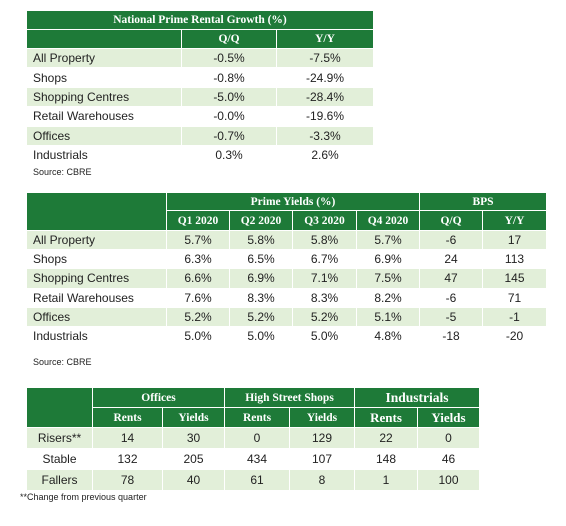 The height and width of the screenshot is (526, 566). Describe the element at coordinates (128, 438) in the screenshot. I see `cell-value: 14` at that location.